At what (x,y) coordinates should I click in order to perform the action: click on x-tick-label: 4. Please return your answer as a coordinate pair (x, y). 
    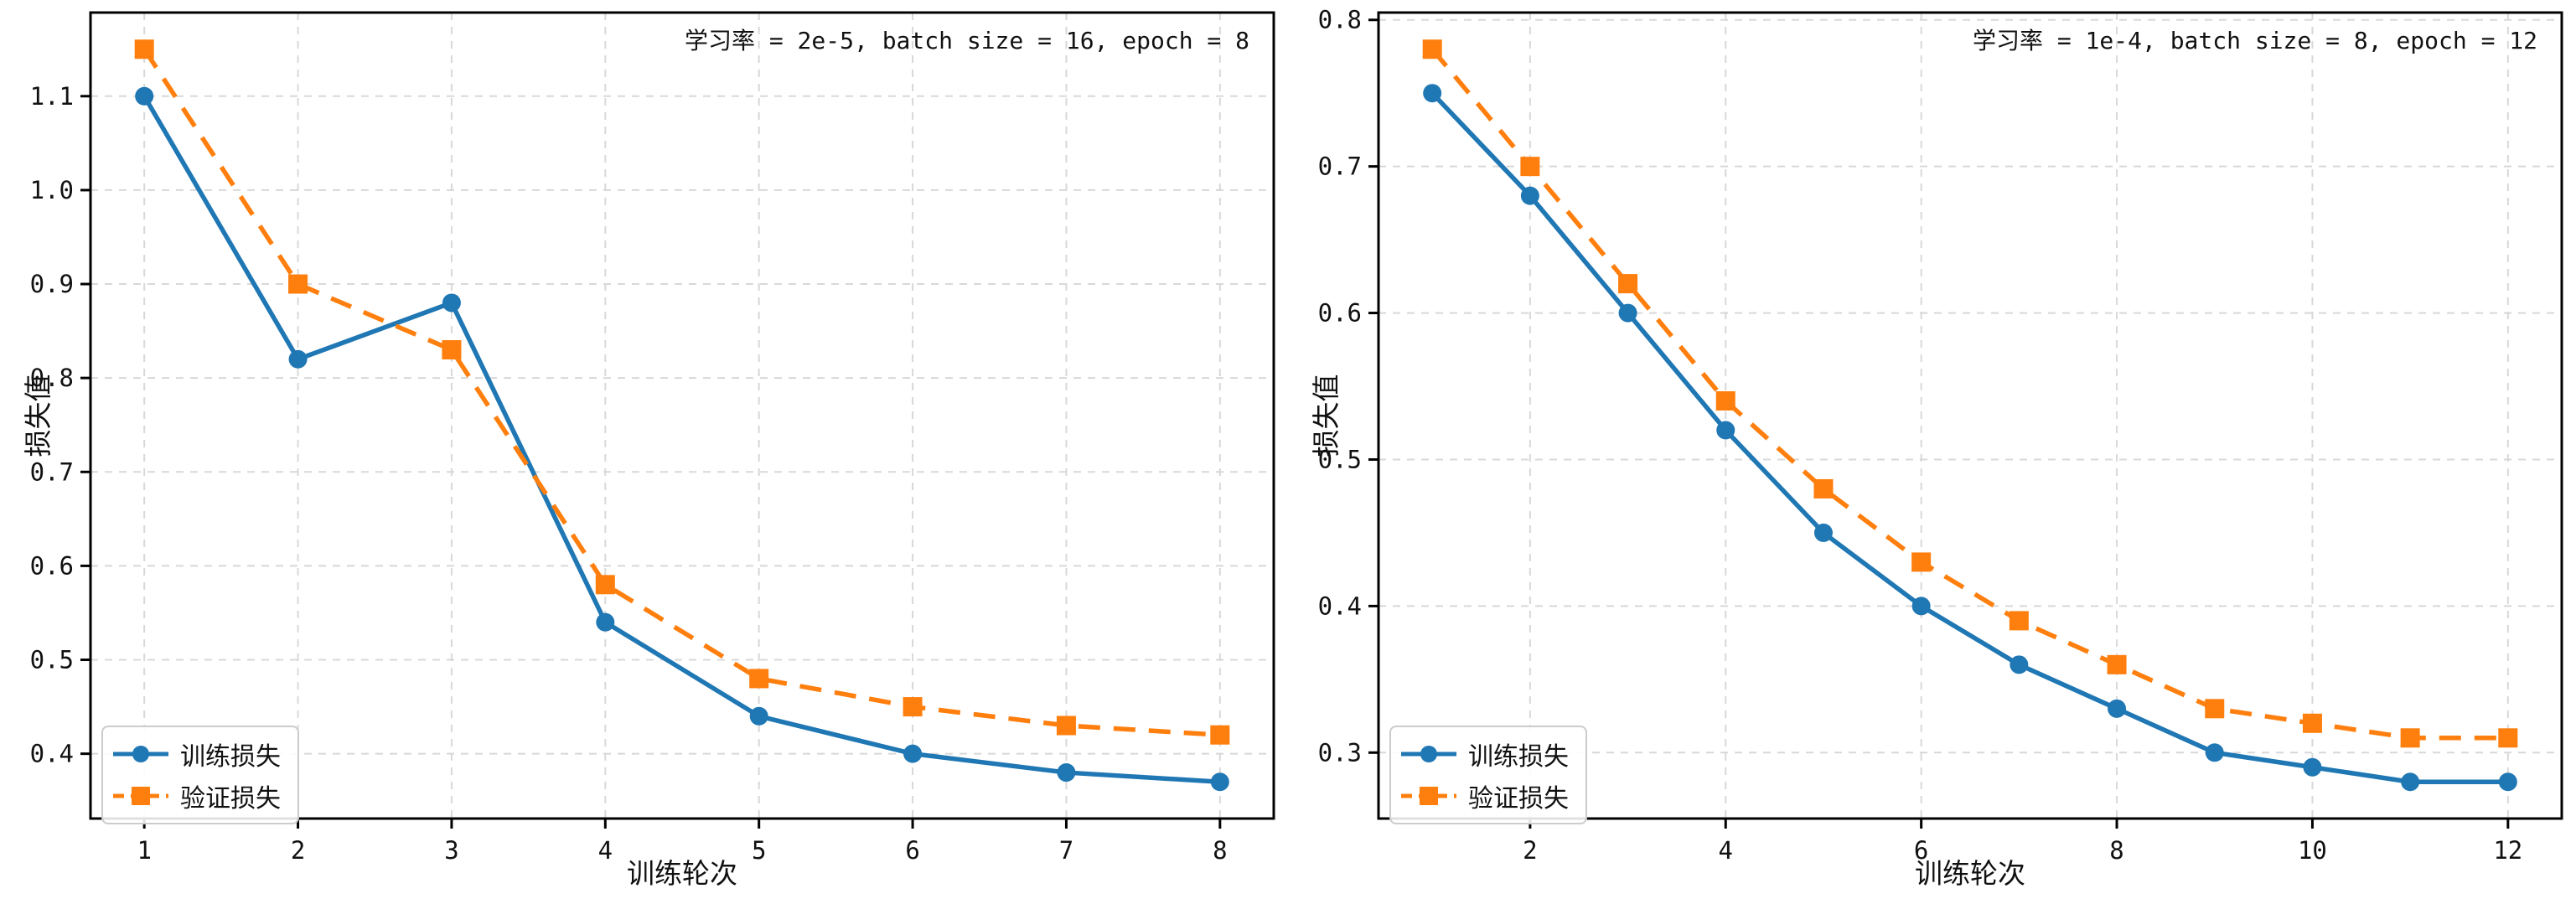
    Looking at the image, I should click on (1726, 850).